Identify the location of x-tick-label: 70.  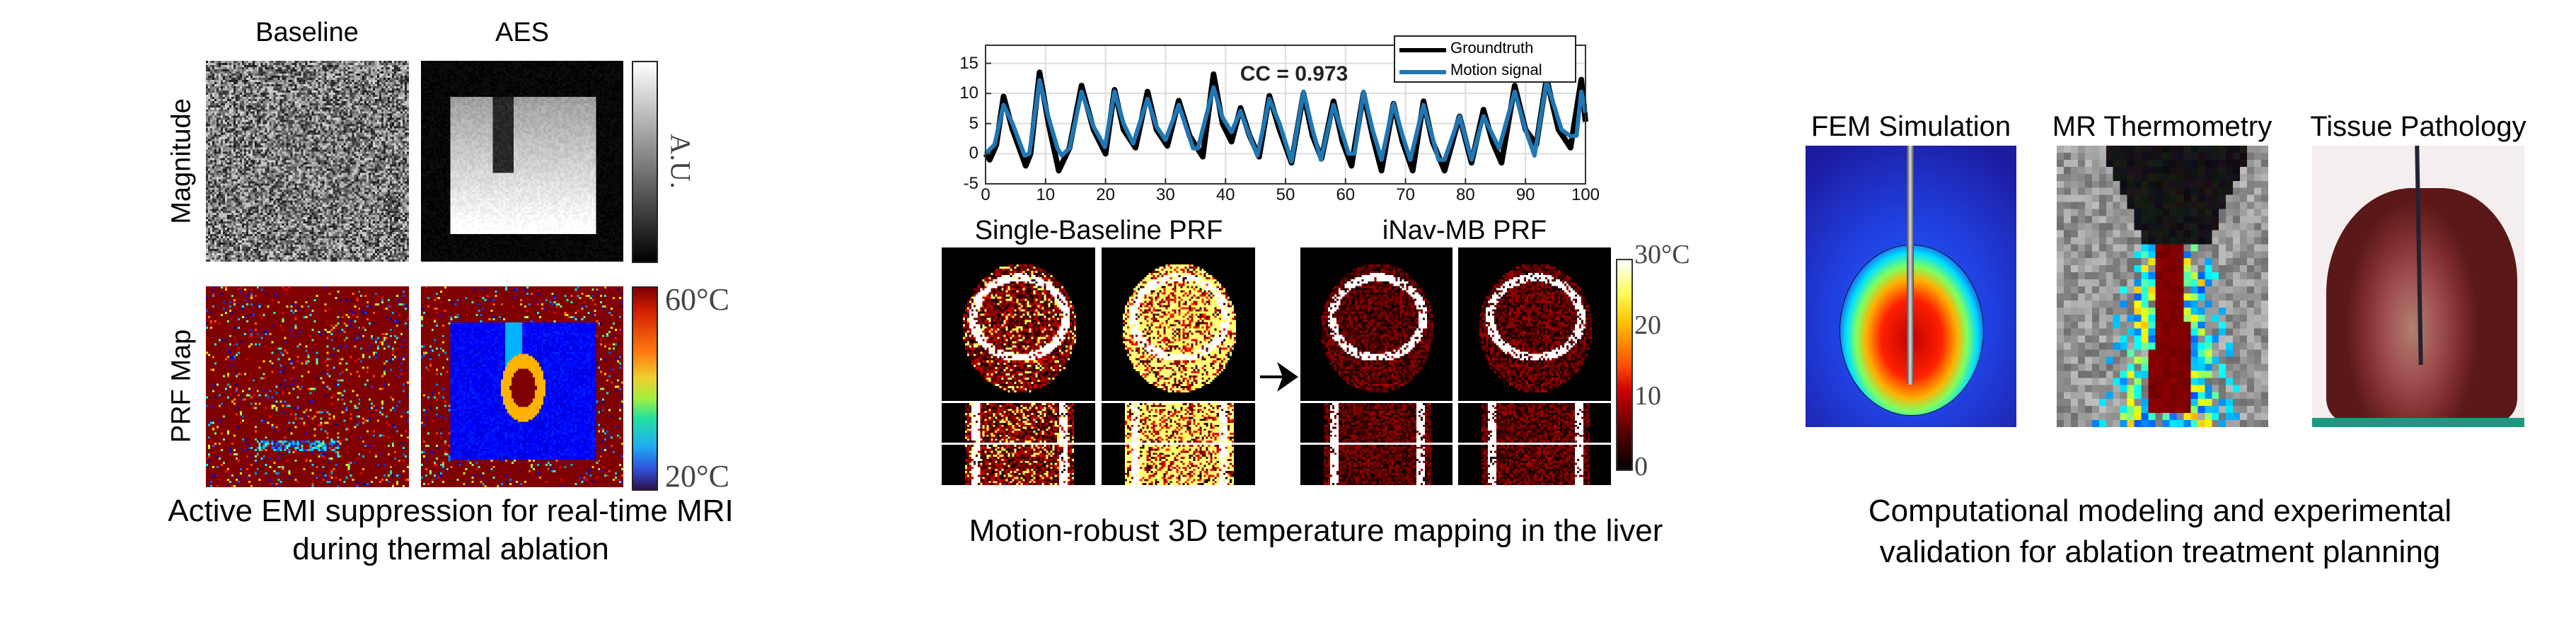
(1405, 194).